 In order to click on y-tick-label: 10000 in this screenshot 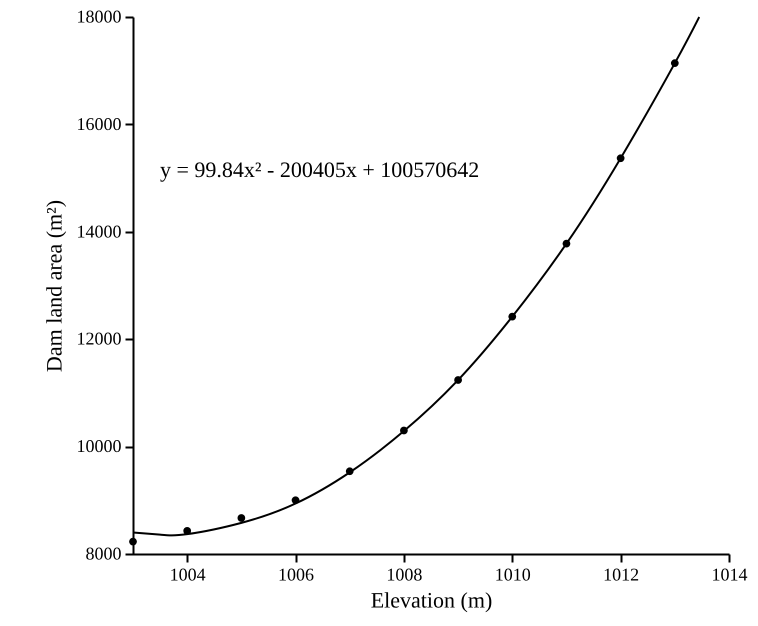, I will do `click(99, 446)`.